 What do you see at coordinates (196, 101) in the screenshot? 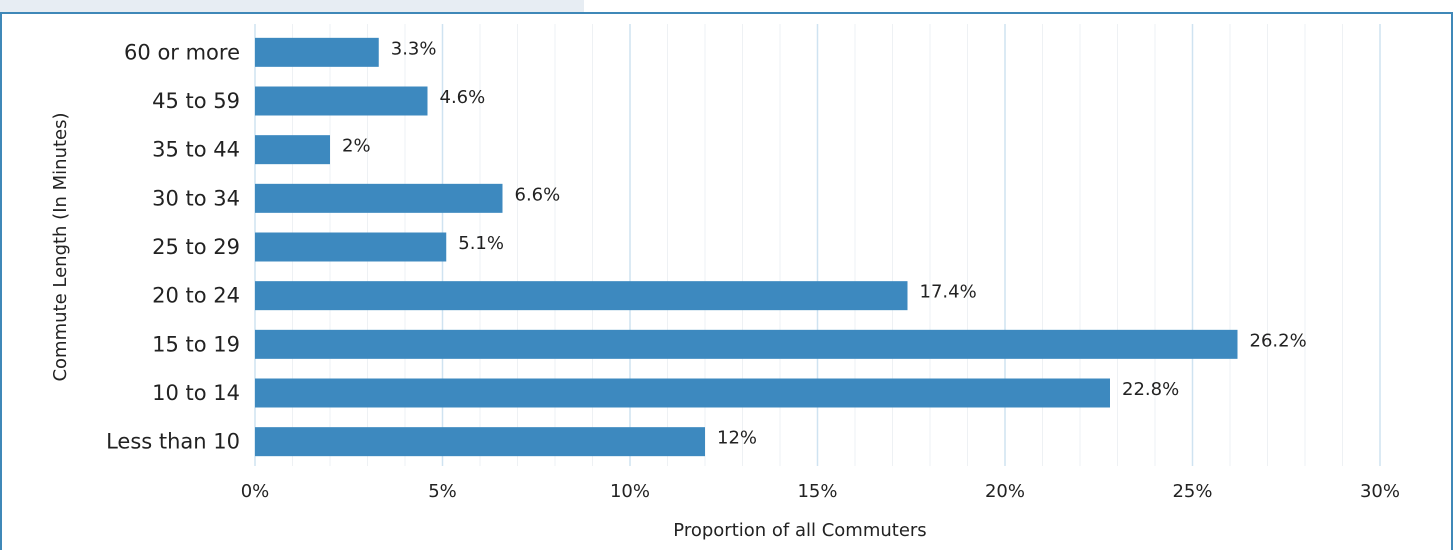
I see `category-label: 45 to 59` at bounding box center [196, 101].